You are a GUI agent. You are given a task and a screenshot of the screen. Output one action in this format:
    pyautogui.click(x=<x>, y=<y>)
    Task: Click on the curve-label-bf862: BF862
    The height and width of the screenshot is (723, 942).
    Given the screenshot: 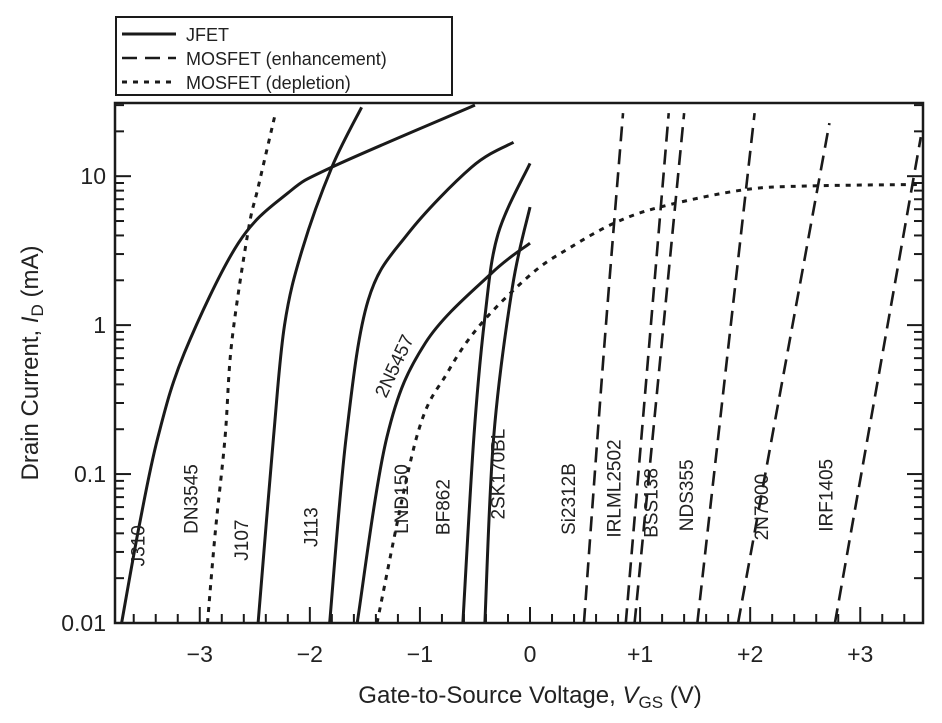 What is the action you would take?
    pyautogui.click(x=444, y=507)
    